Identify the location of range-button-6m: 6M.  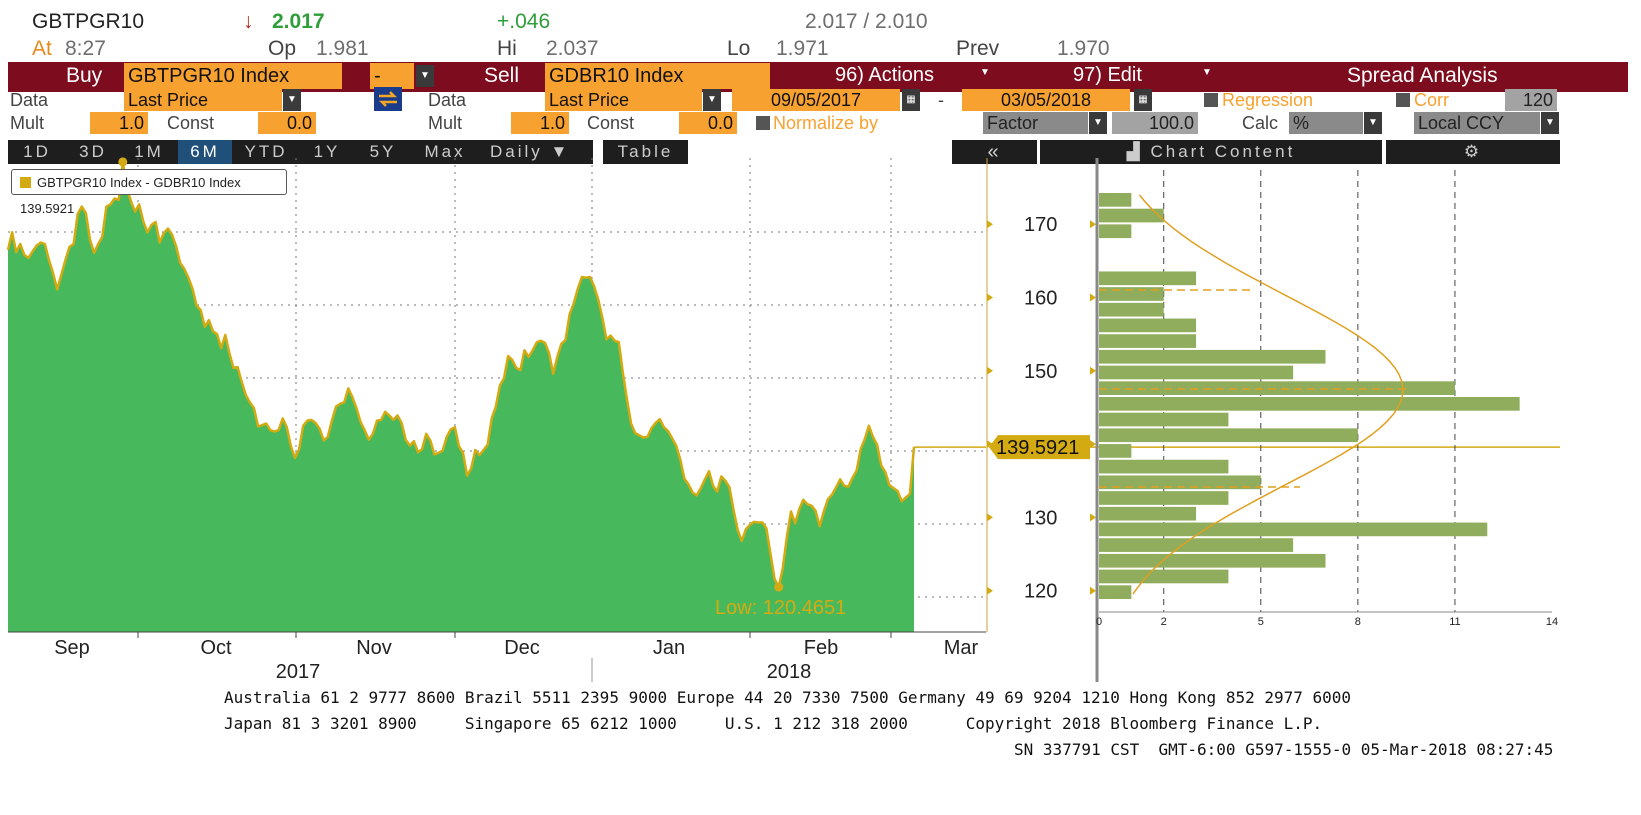
(205, 152).